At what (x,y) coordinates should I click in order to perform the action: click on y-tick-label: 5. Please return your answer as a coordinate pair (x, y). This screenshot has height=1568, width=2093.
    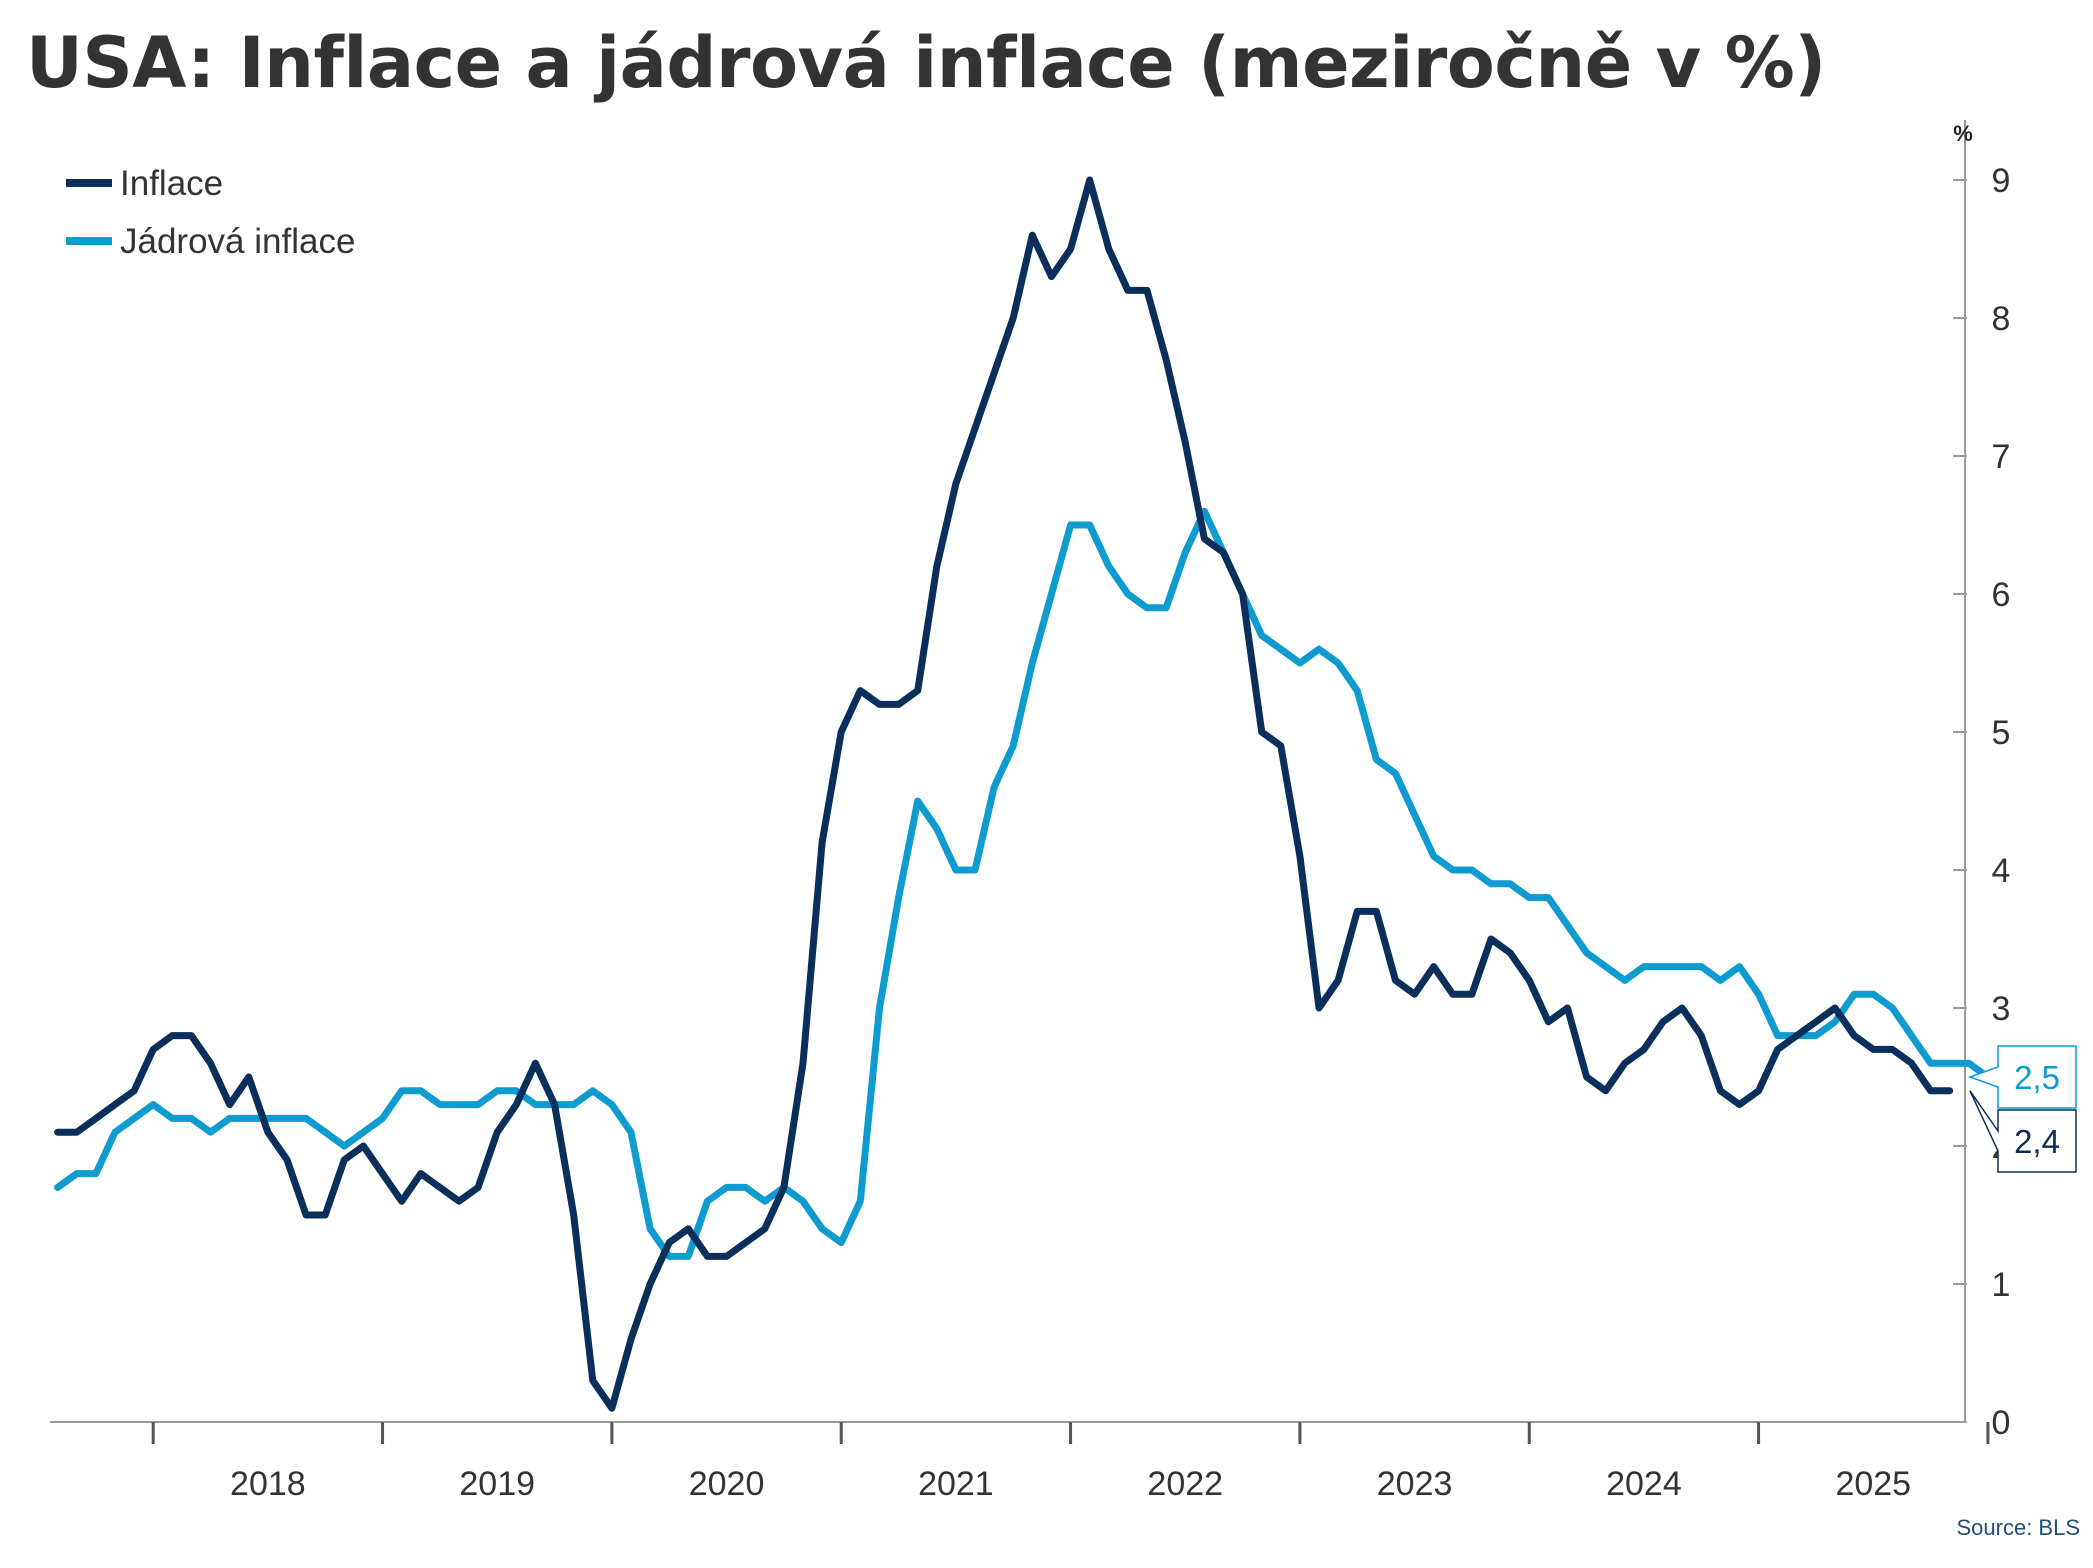
    Looking at the image, I should click on (2001, 733).